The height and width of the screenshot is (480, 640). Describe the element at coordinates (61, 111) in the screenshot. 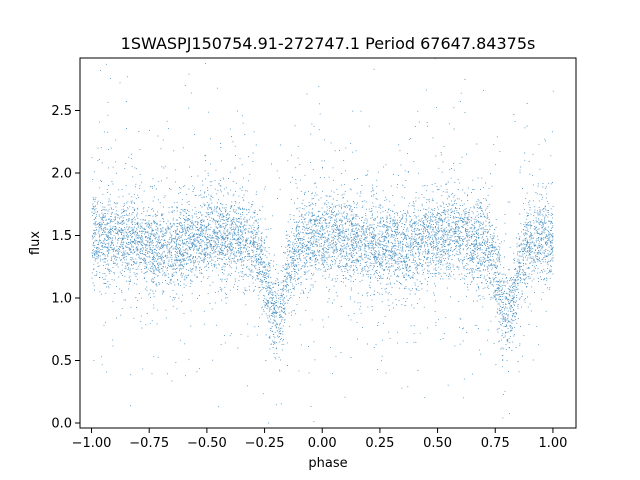

I see `y-tick-label: 2.5` at that location.